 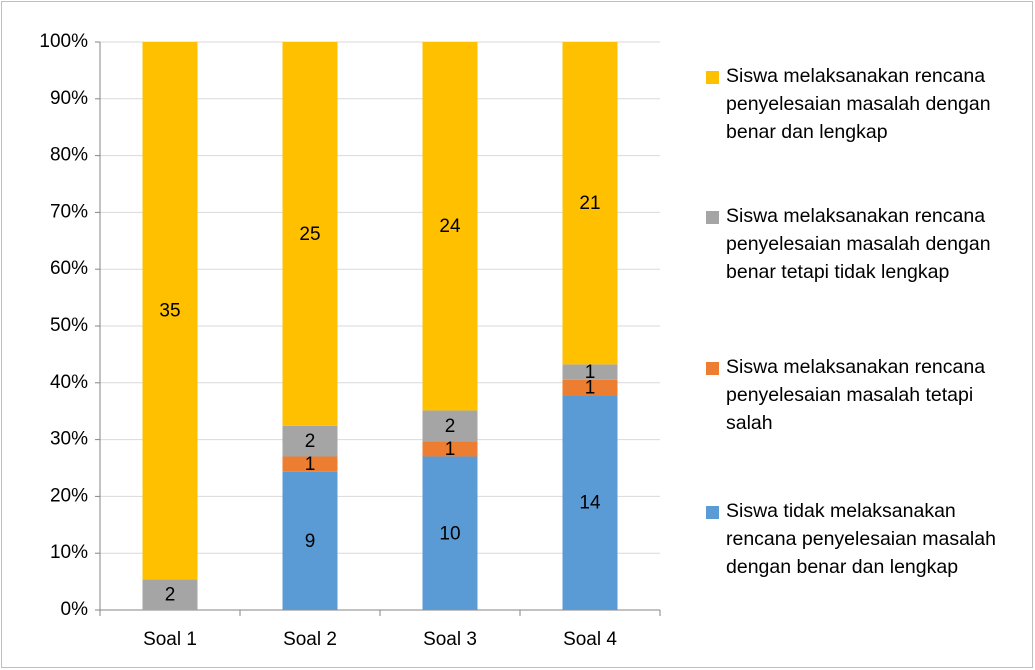 What do you see at coordinates (310, 639) in the screenshot?
I see `x-tick-label: Soal 2` at bounding box center [310, 639].